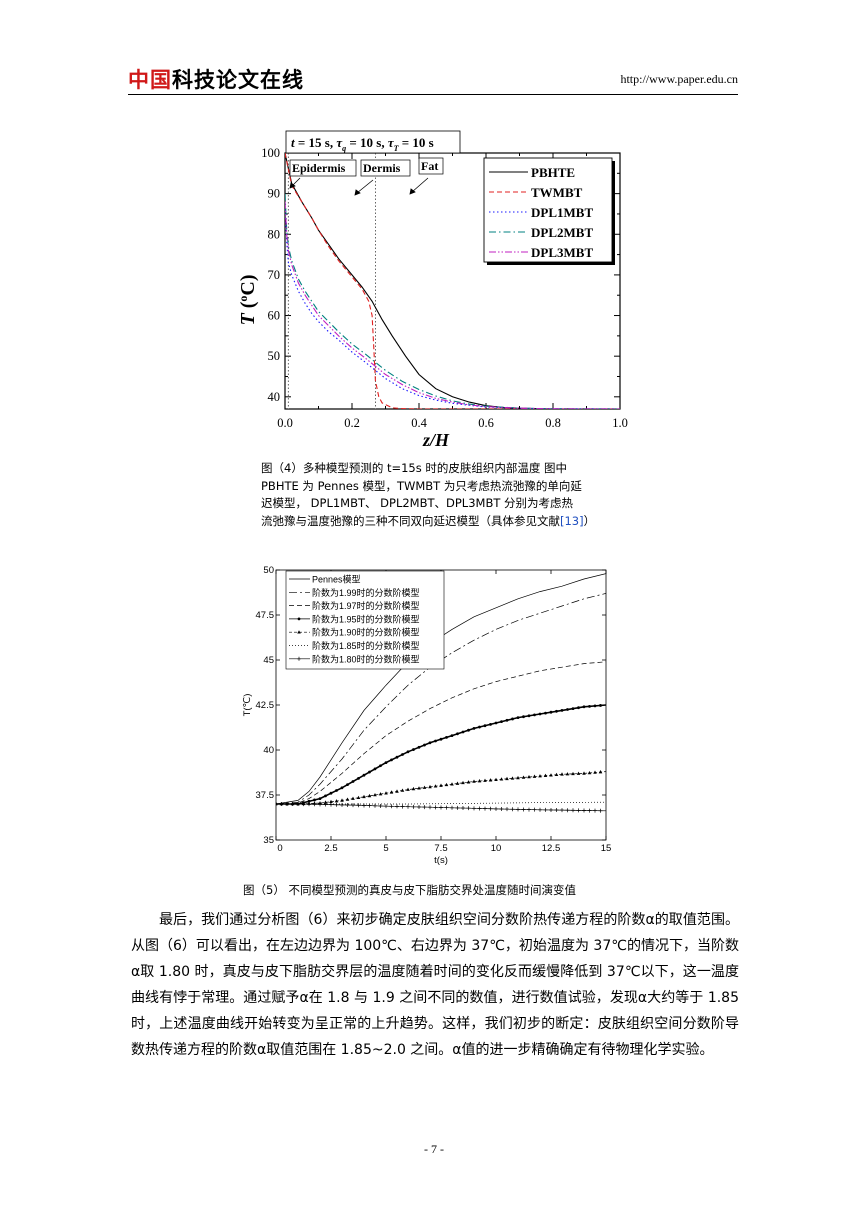  Describe the element at coordinates (385, 168) in the screenshot. I see `region-box-dermis` at that location.